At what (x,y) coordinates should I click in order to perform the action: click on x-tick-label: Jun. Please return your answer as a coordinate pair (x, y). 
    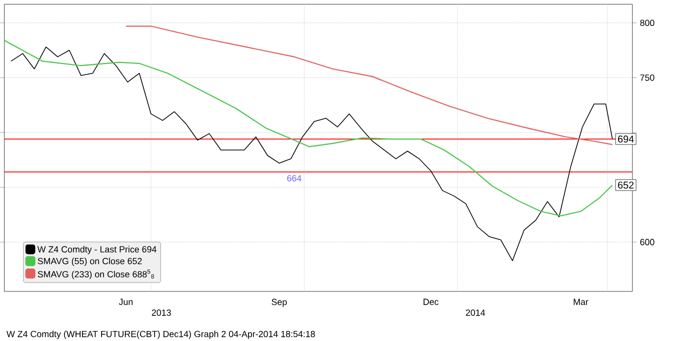
    Looking at the image, I should click on (125, 301).